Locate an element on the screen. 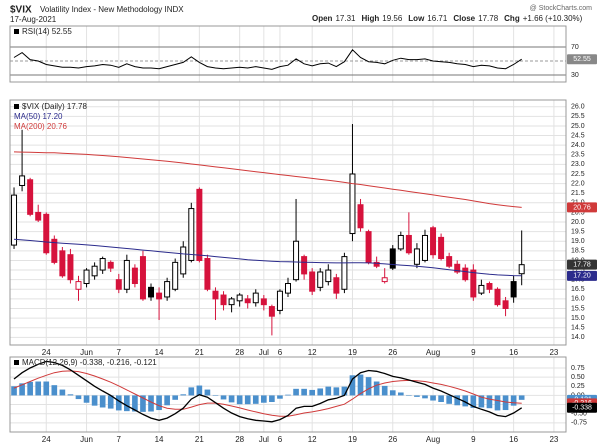  y-tick-label: 15.5 is located at coordinates (578, 308).